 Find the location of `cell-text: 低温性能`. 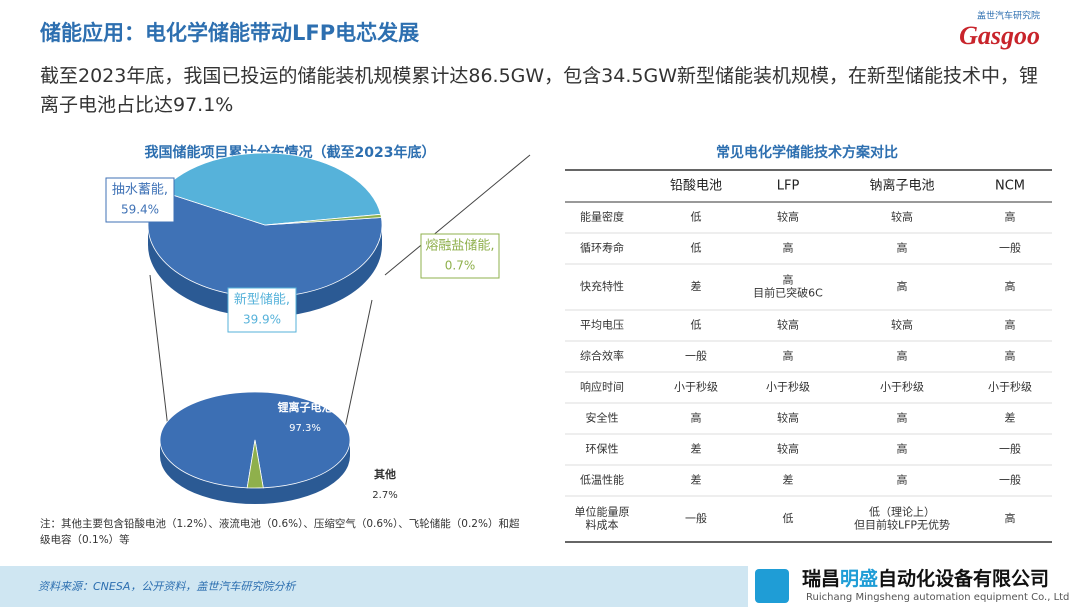

cell-text: 低温性能 is located at coordinates (602, 480).